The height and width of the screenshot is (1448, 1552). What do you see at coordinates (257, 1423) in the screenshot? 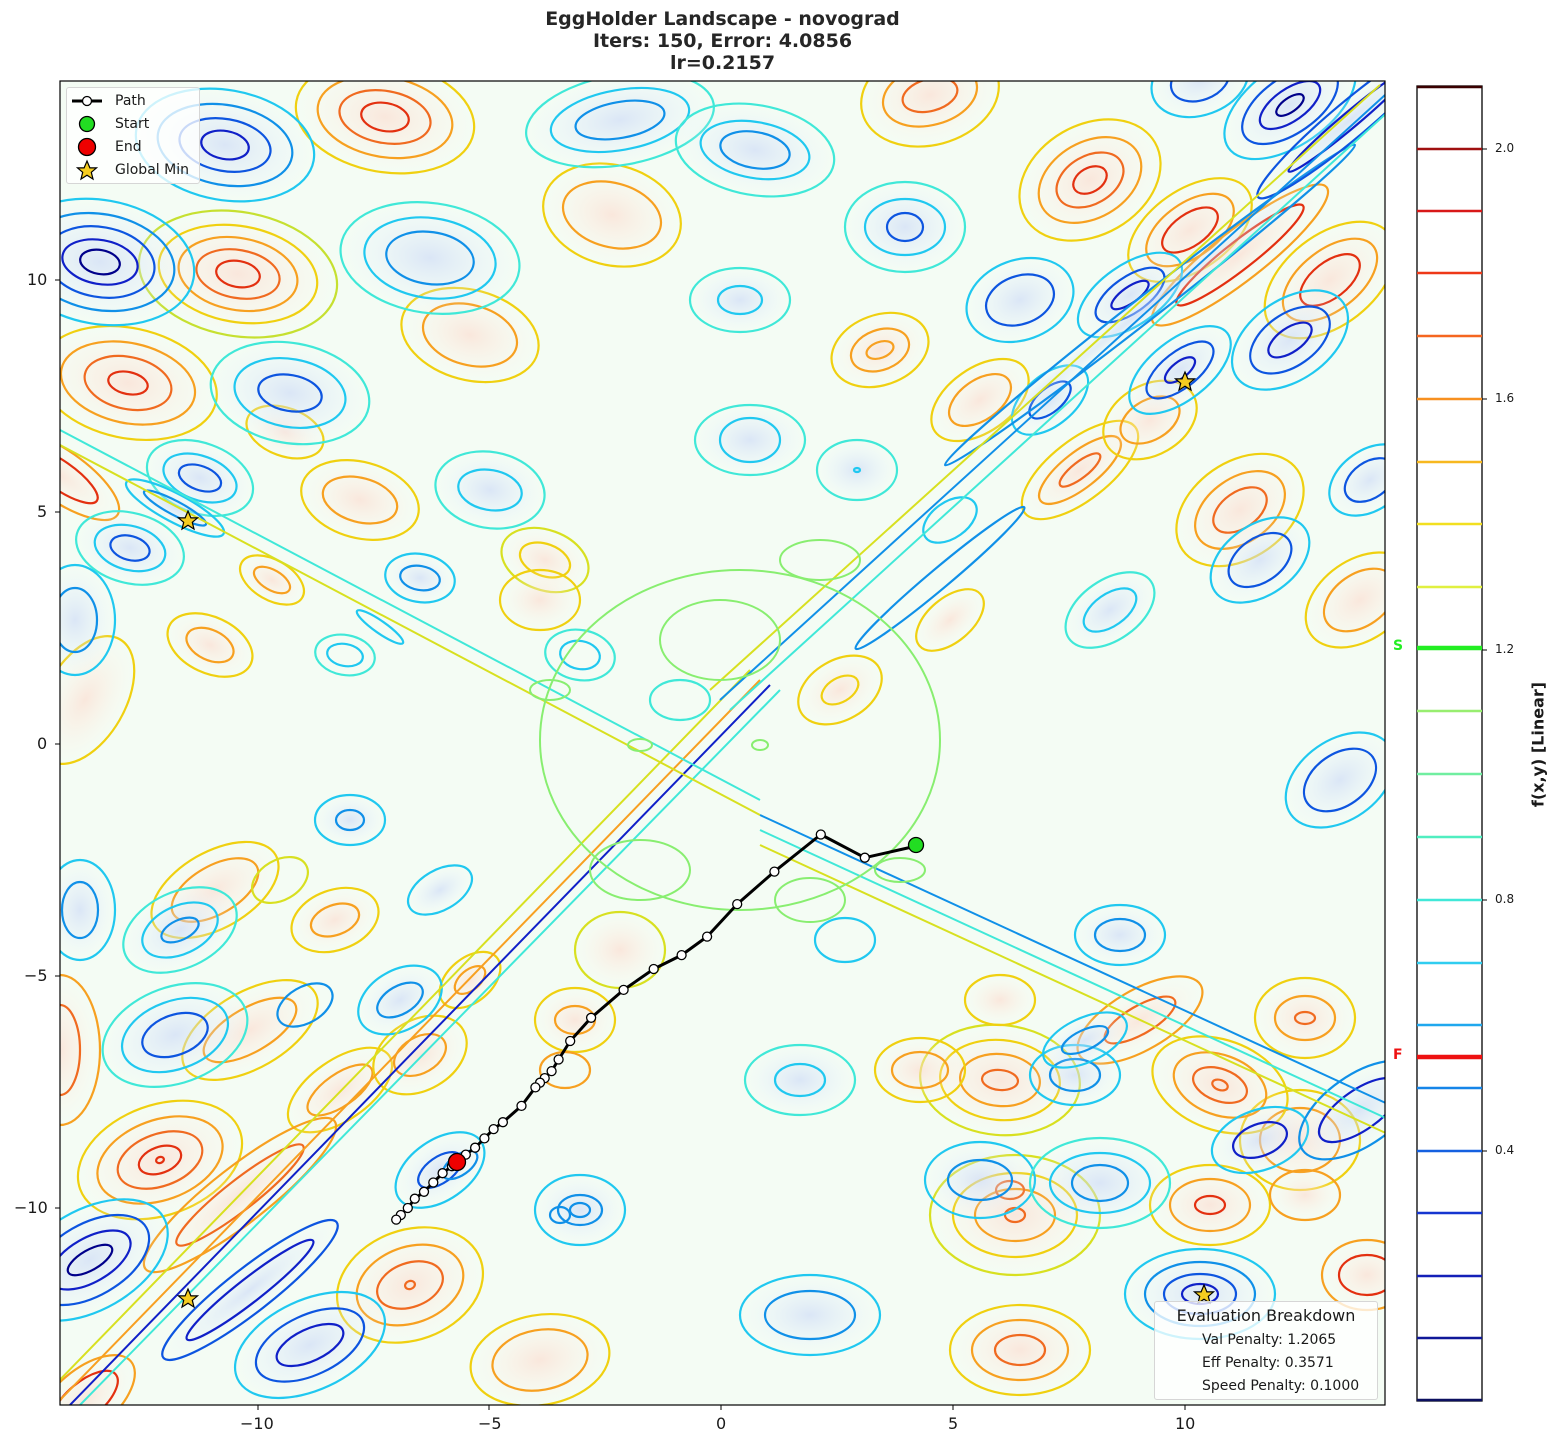
I see `x-tick-label: −10` at bounding box center [257, 1423].